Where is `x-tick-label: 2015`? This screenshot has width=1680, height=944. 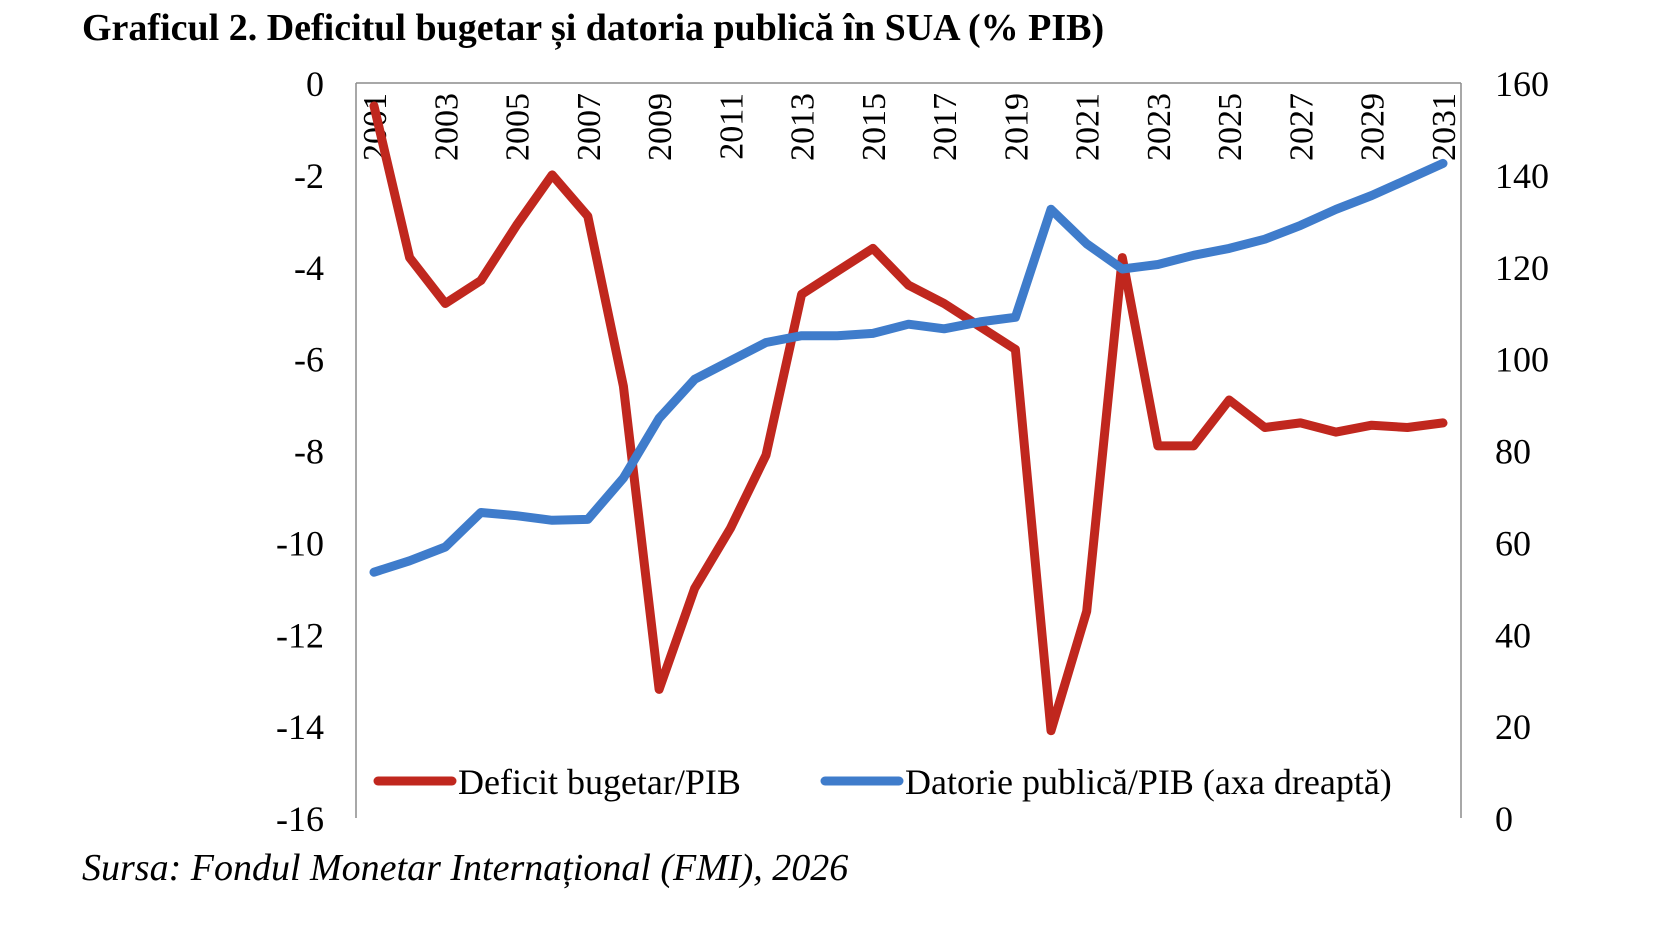 x-tick-label: 2015 is located at coordinates (874, 127).